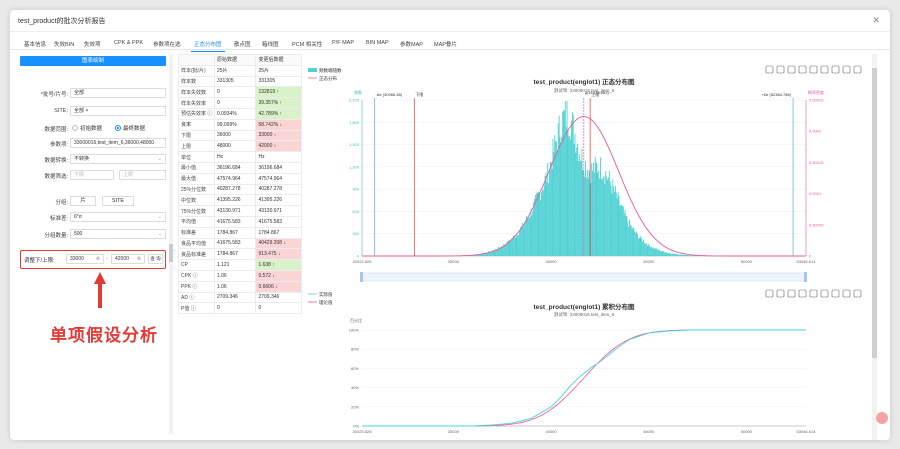 This screenshot has height=449, width=900. Describe the element at coordinates (361, 277) in the screenshot. I see `zoom-slider-handle-left` at that location.